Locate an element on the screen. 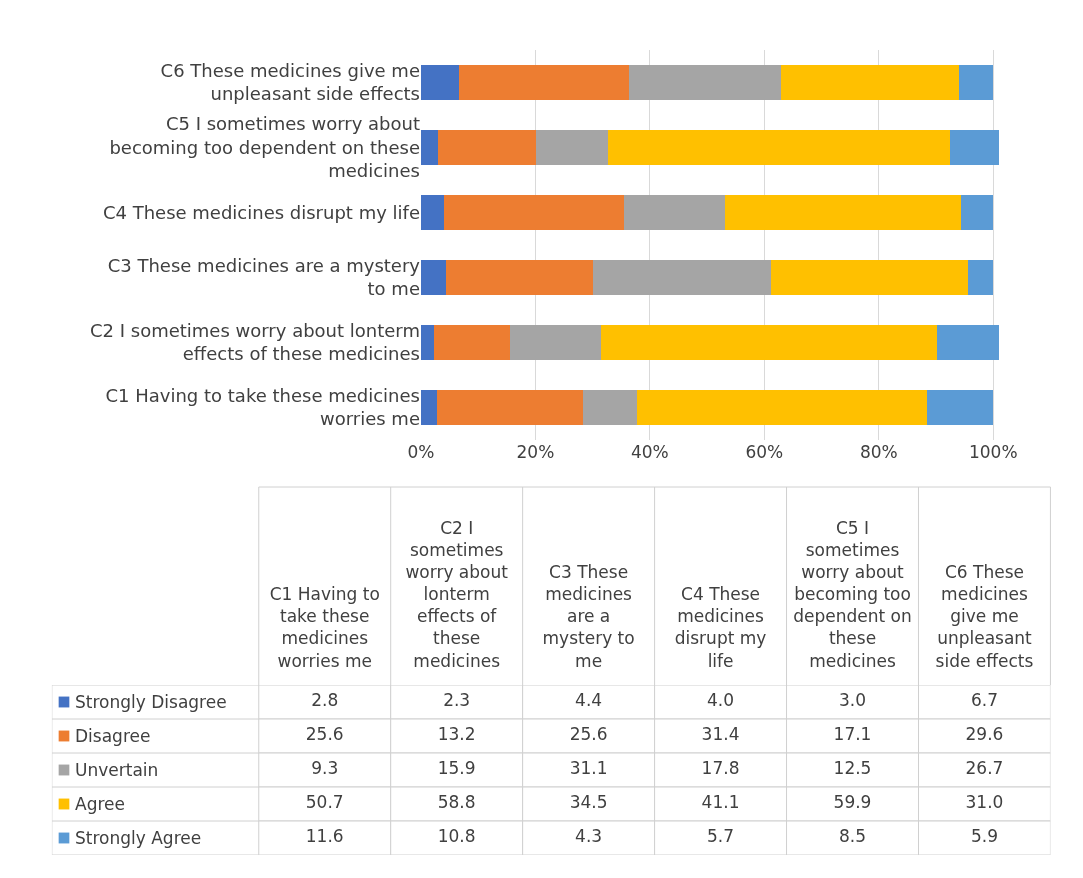  data-label: 3.0 is located at coordinates (852, 700).